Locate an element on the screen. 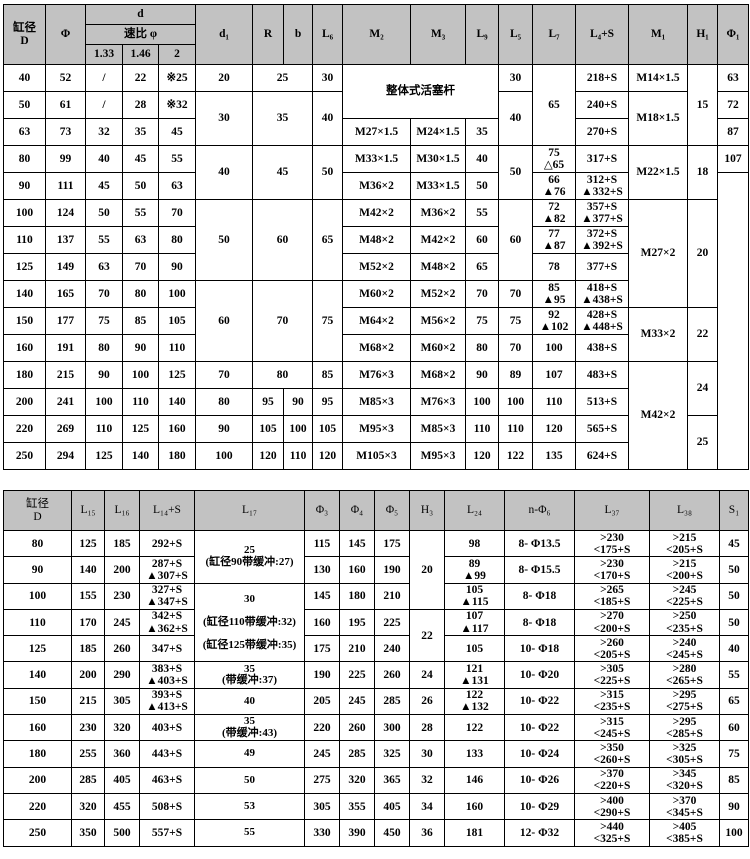 This screenshot has height=859, width=750. table-cell: 70 is located at coordinates (283, 321).